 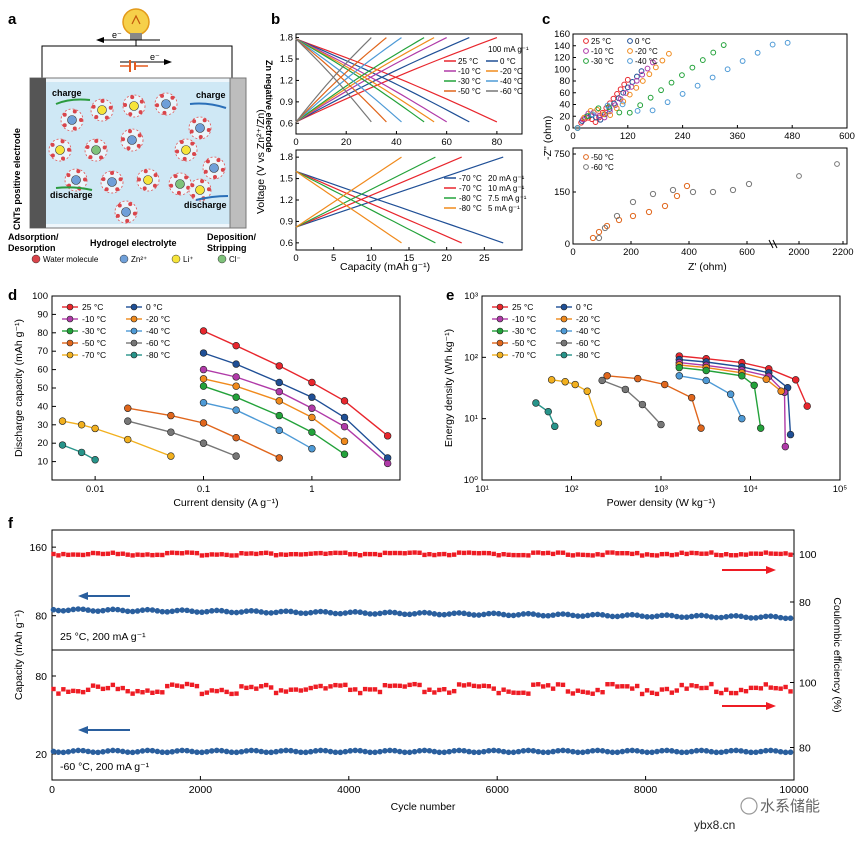 What do you see at coordinates (286, 221) in the screenshot?
I see `y-tick-label: 0.9` at bounding box center [286, 221].